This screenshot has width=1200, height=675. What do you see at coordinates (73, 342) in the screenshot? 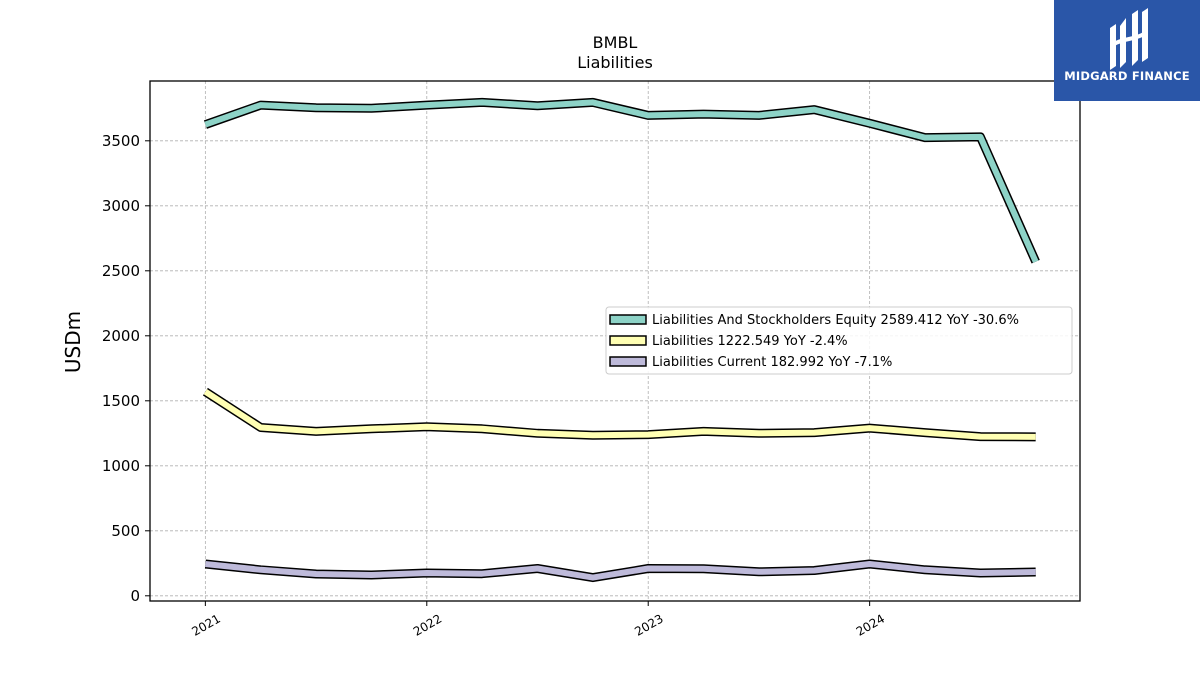
I see `y-axis-label: USDm` at bounding box center [73, 342].